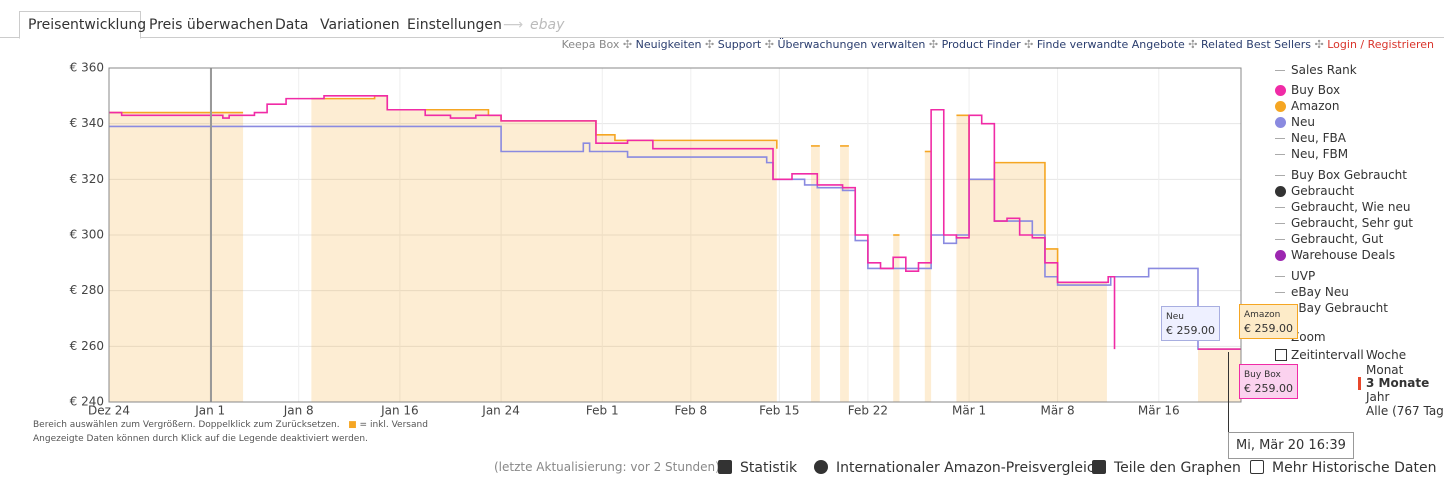 This screenshot has height=482, width=1444. Describe the element at coordinates (1320, 154) in the screenshot. I see `legend-item: Neu, FBM` at that location.